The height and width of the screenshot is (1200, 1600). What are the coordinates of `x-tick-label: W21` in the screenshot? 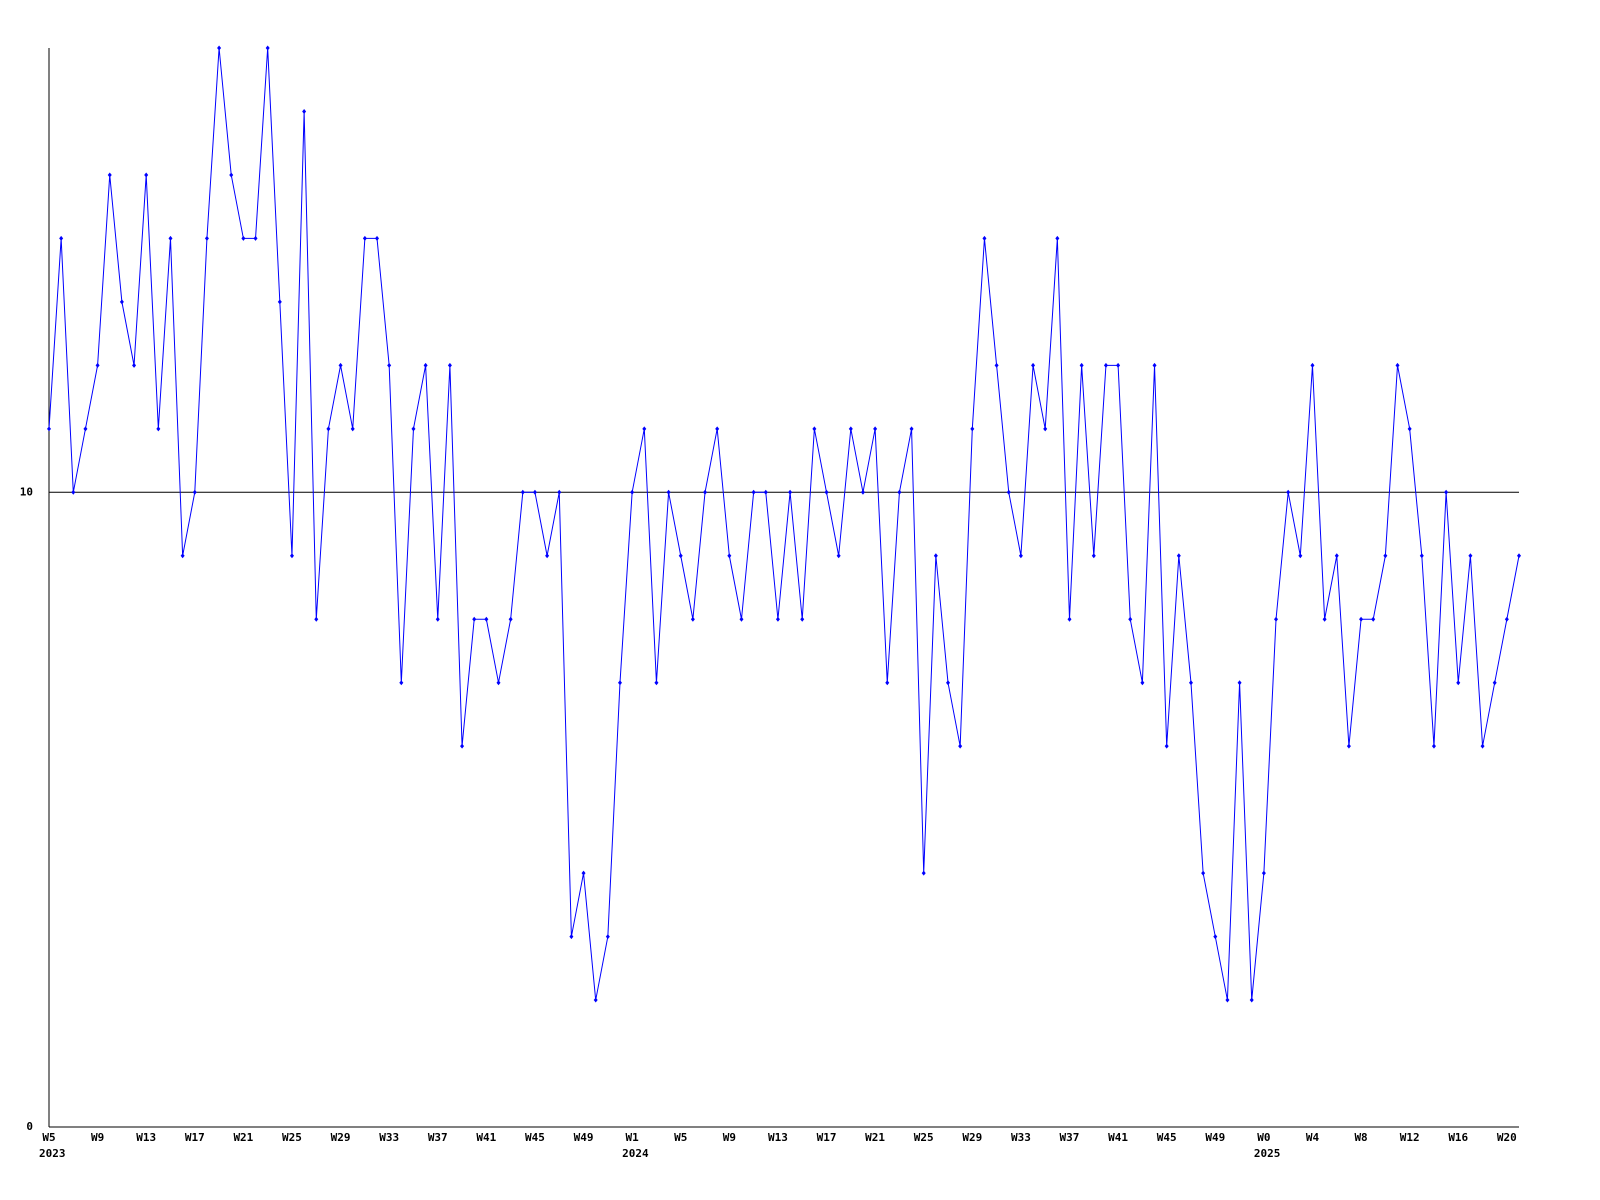 It's located at (875, 1137).